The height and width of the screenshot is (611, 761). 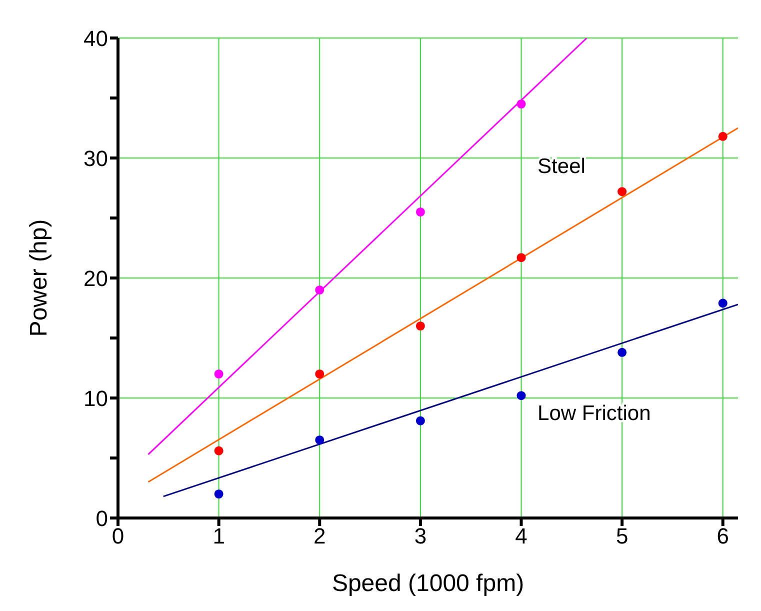 What do you see at coordinates (218, 536) in the screenshot?
I see `x-tick-label: 1` at bounding box center [218, 536].